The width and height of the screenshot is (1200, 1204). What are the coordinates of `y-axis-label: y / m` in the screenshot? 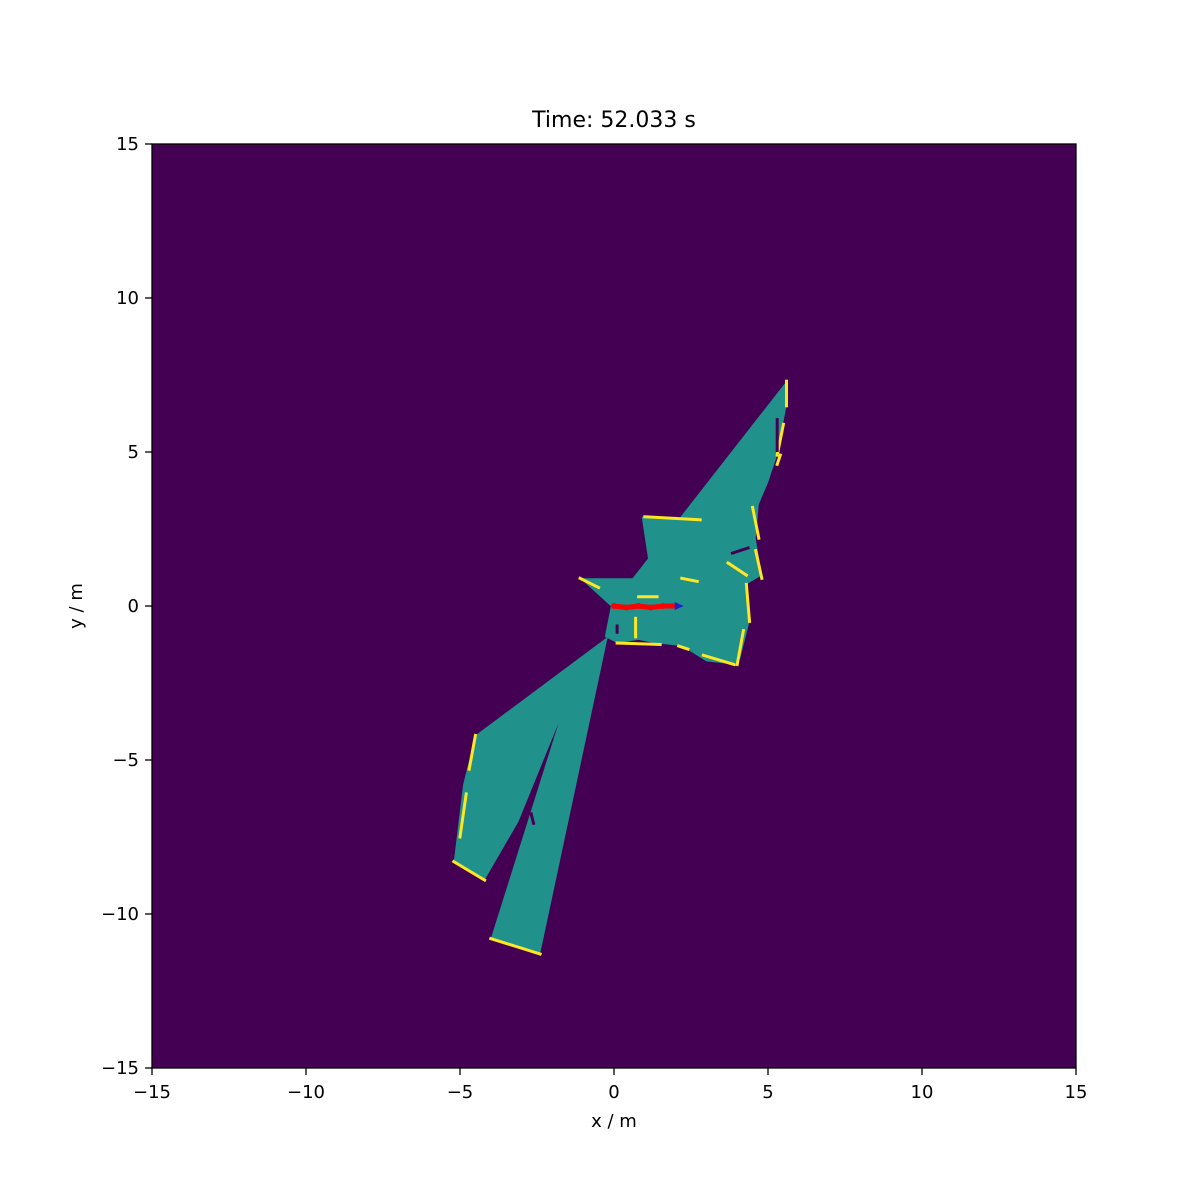 It's located at (76, 606).